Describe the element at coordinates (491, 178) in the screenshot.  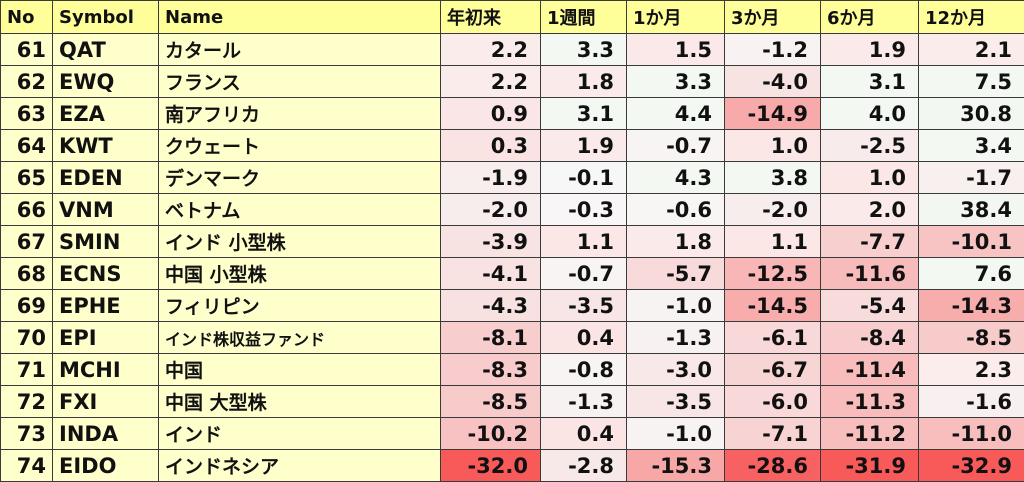
I see `value-cell: -1.9` at that location.